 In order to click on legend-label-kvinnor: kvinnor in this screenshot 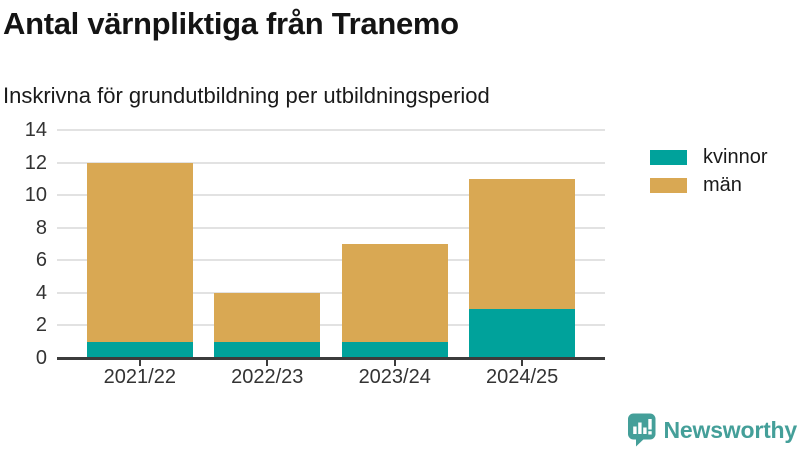, I will do `click(735, 156)`.